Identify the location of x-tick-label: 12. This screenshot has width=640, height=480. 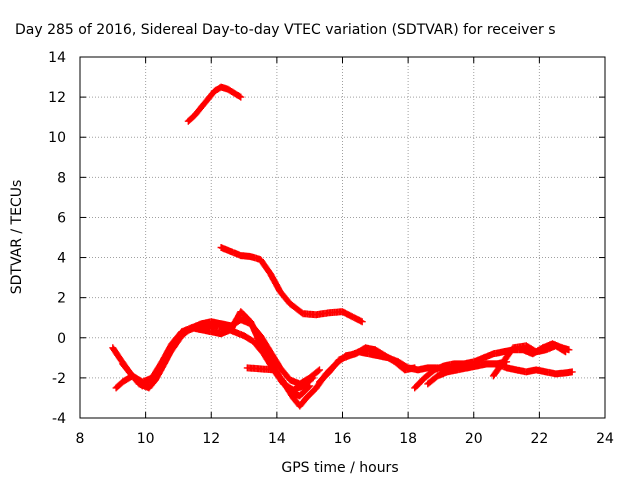
(211, 439).